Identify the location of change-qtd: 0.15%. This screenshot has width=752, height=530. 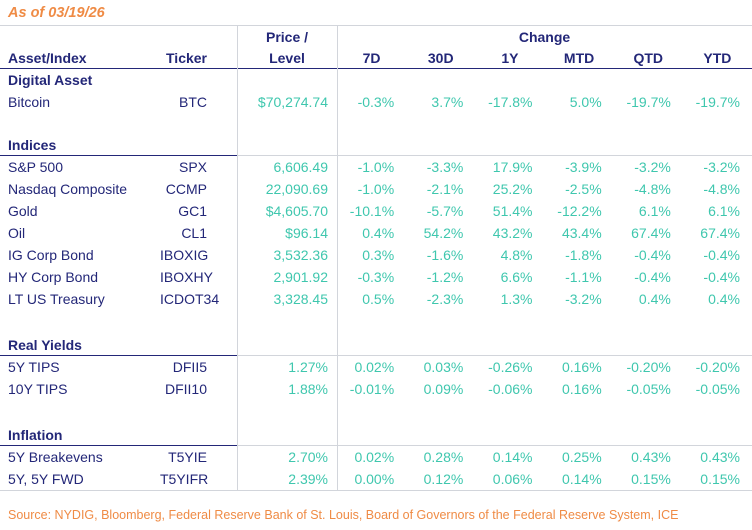
(651, 479).